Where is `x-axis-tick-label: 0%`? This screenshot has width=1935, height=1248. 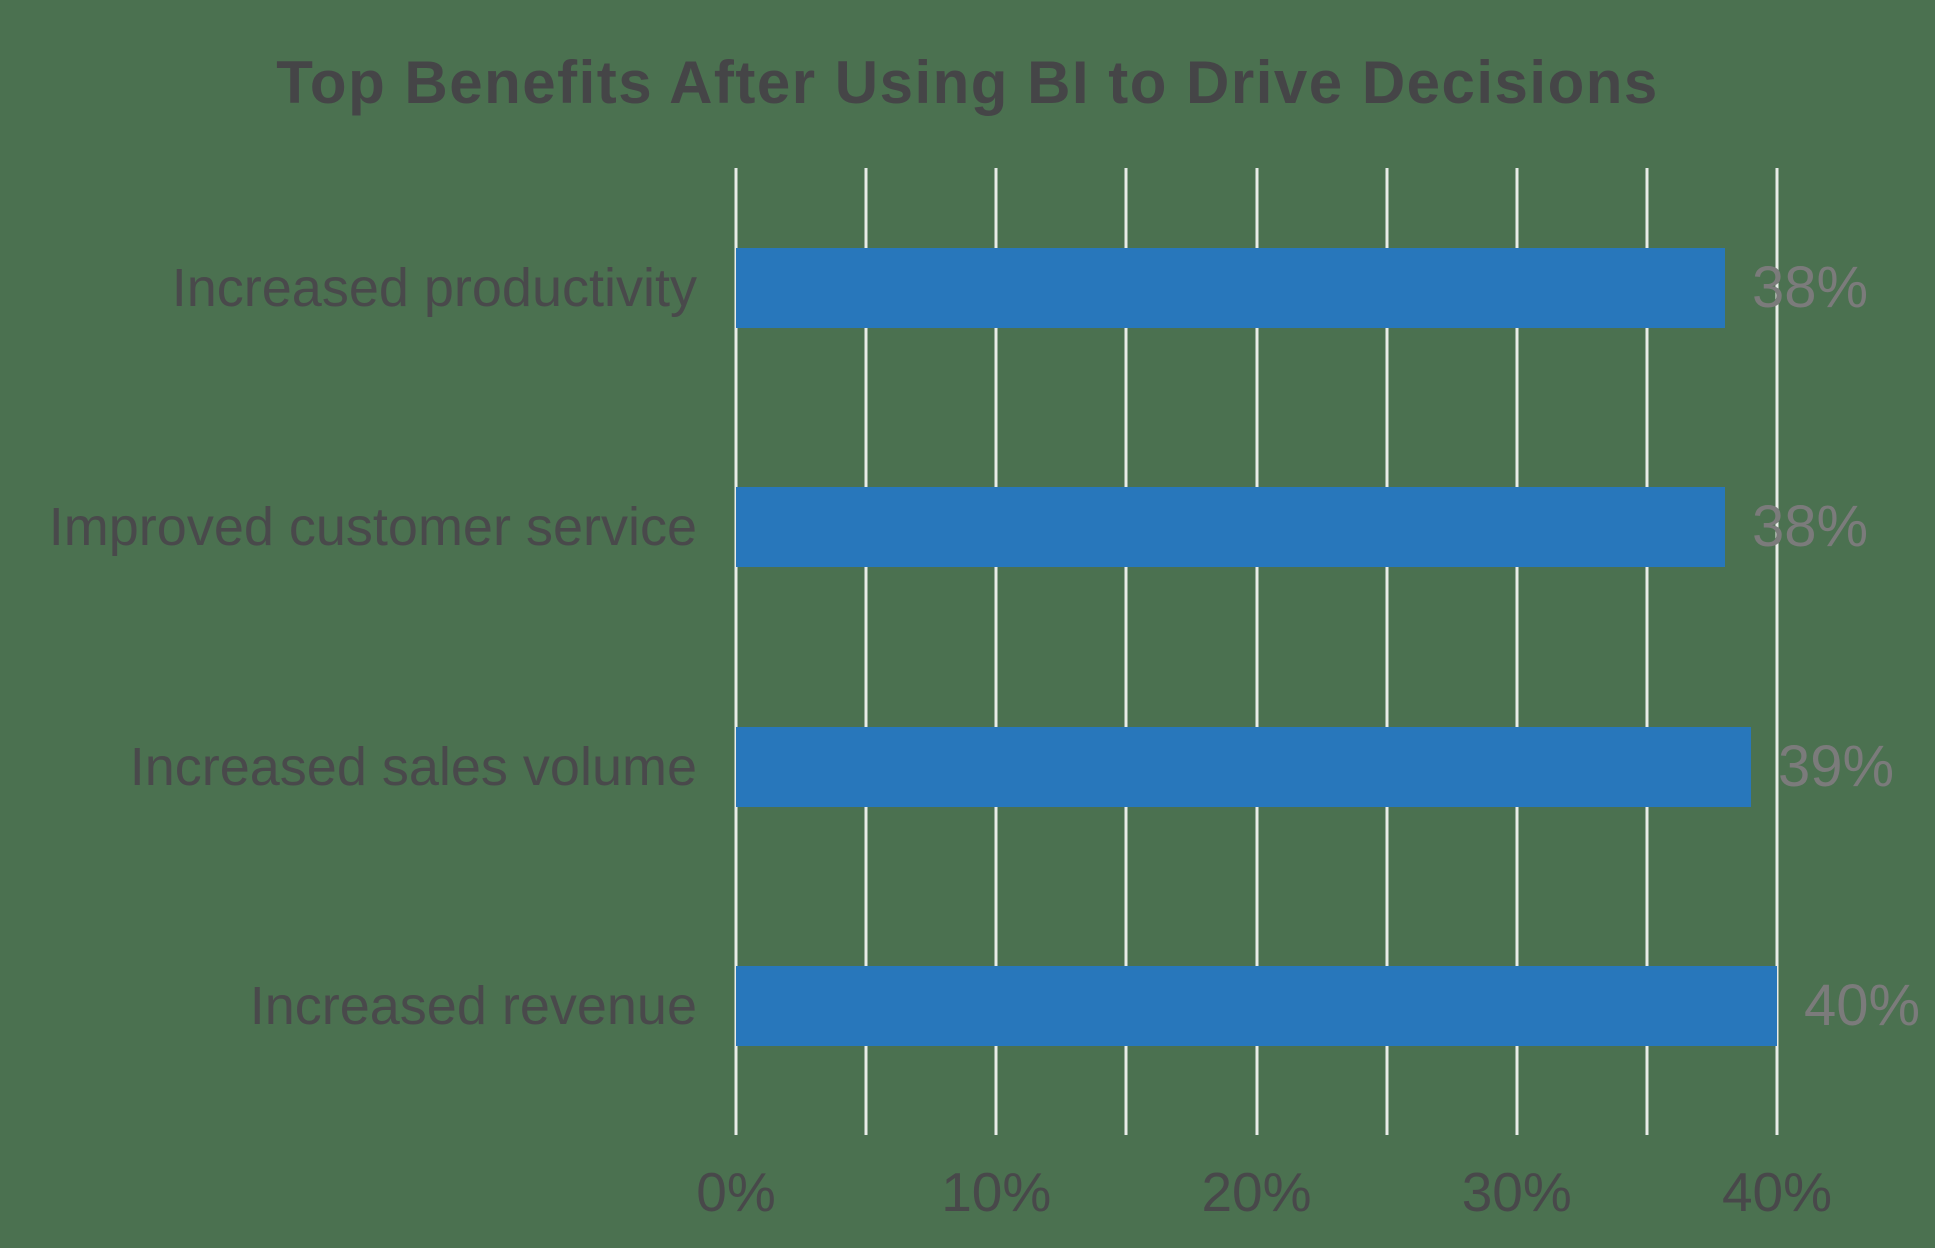 x-axis-tick-label: 0% is located at coordinates (736, 1192).